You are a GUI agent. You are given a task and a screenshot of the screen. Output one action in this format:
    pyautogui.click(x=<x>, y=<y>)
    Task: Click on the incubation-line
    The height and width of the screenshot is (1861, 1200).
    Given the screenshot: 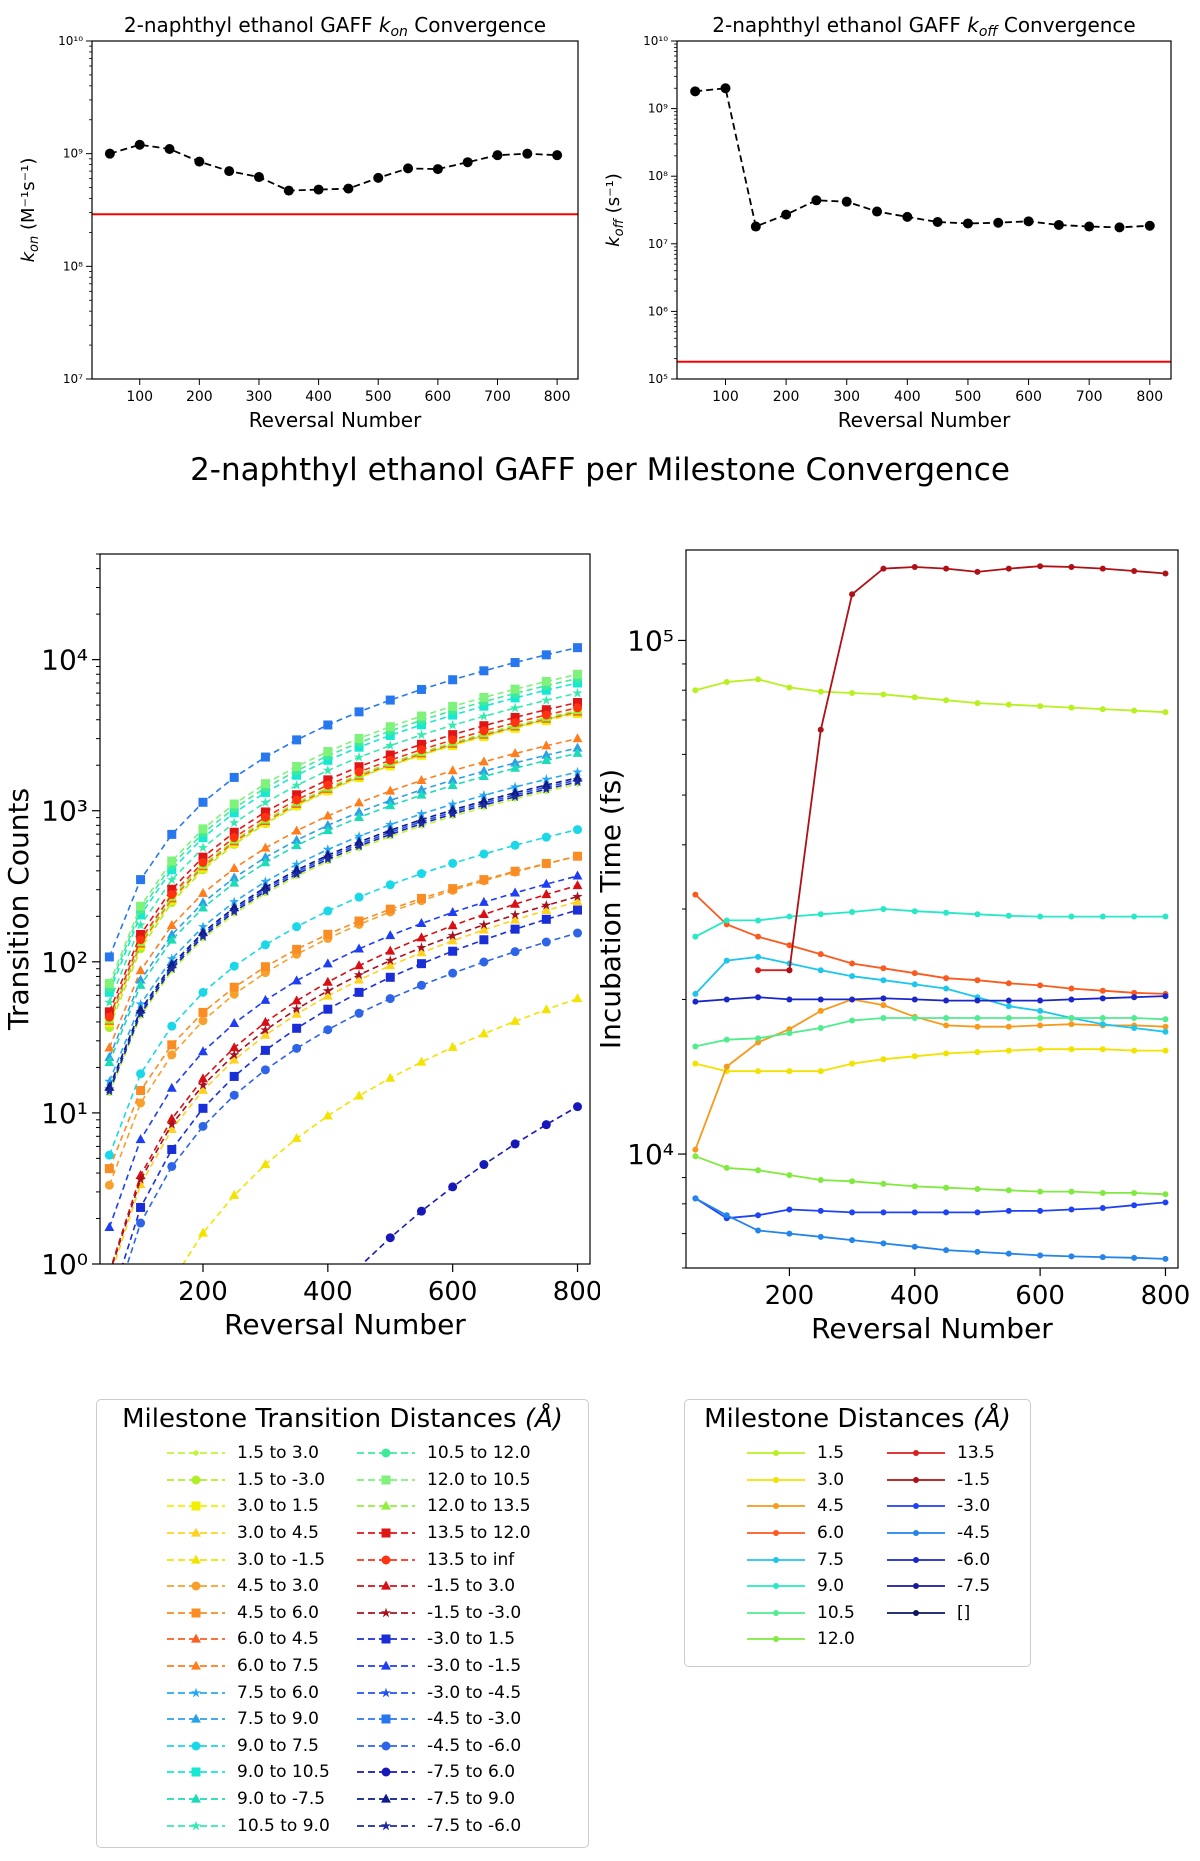 What is the action you would take?
    pyautogui.click(x=930, y=1208)
    